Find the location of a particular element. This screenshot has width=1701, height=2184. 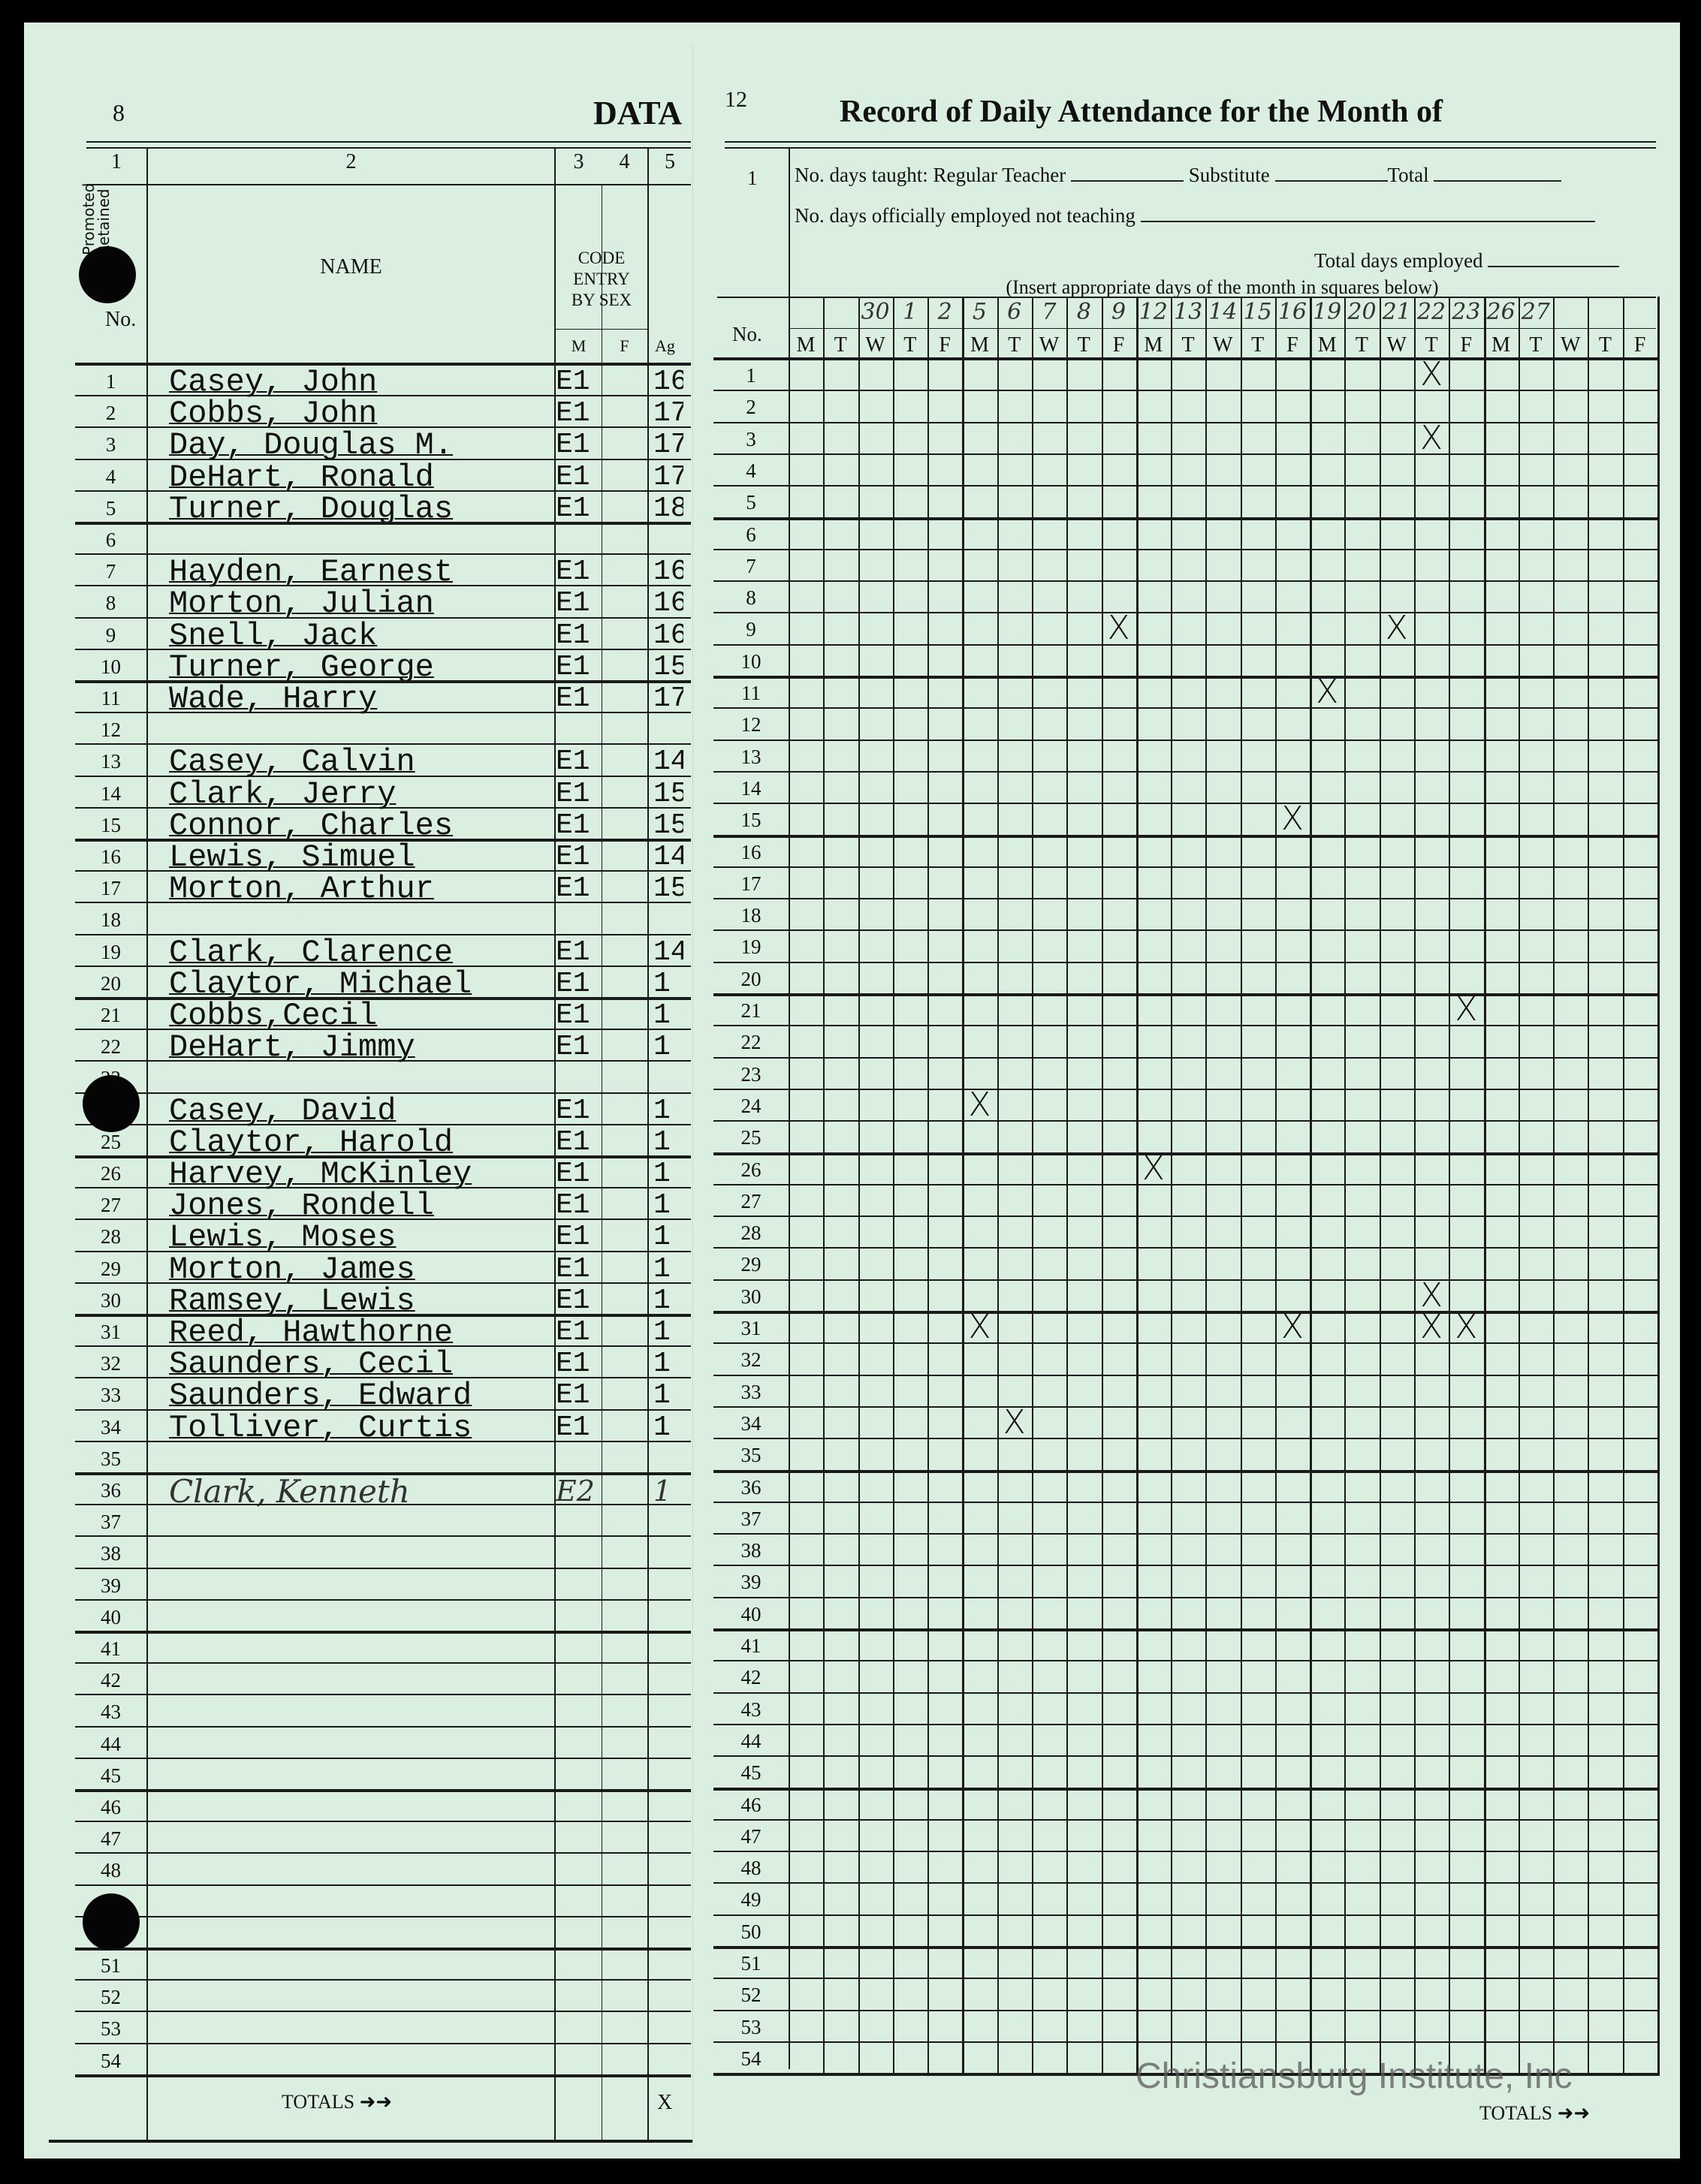

student-row: 38 is located at coordinates (382, 1552).